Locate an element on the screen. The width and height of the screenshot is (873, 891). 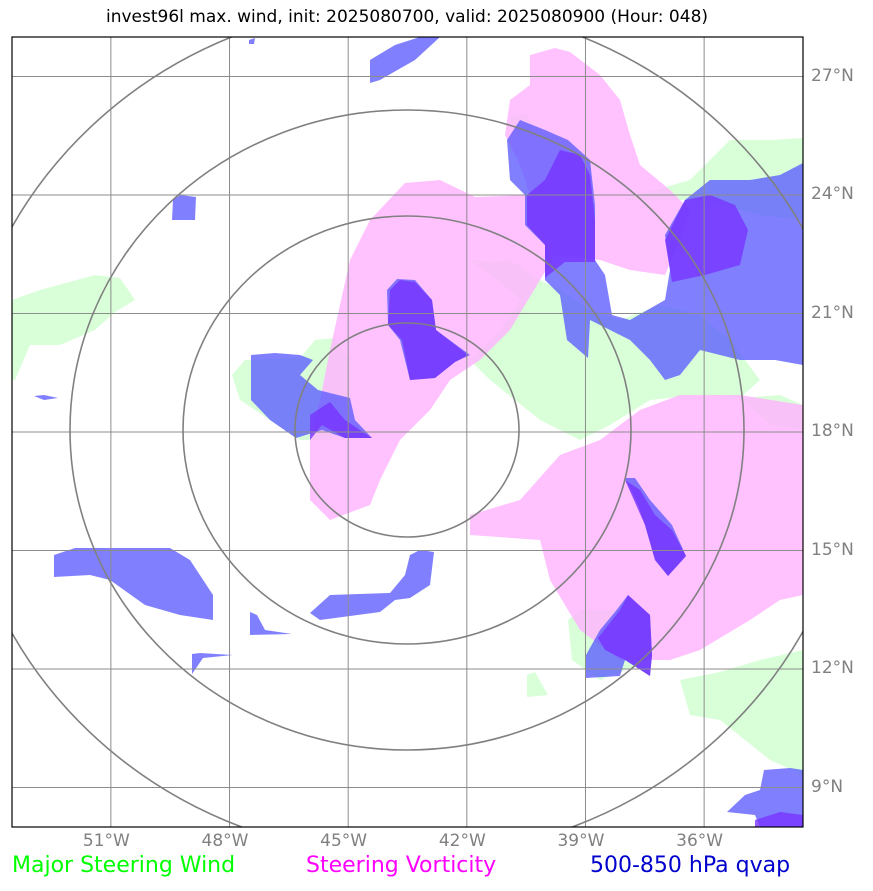
lat-tick-label: 15°N is located at coordinates (832, 549).